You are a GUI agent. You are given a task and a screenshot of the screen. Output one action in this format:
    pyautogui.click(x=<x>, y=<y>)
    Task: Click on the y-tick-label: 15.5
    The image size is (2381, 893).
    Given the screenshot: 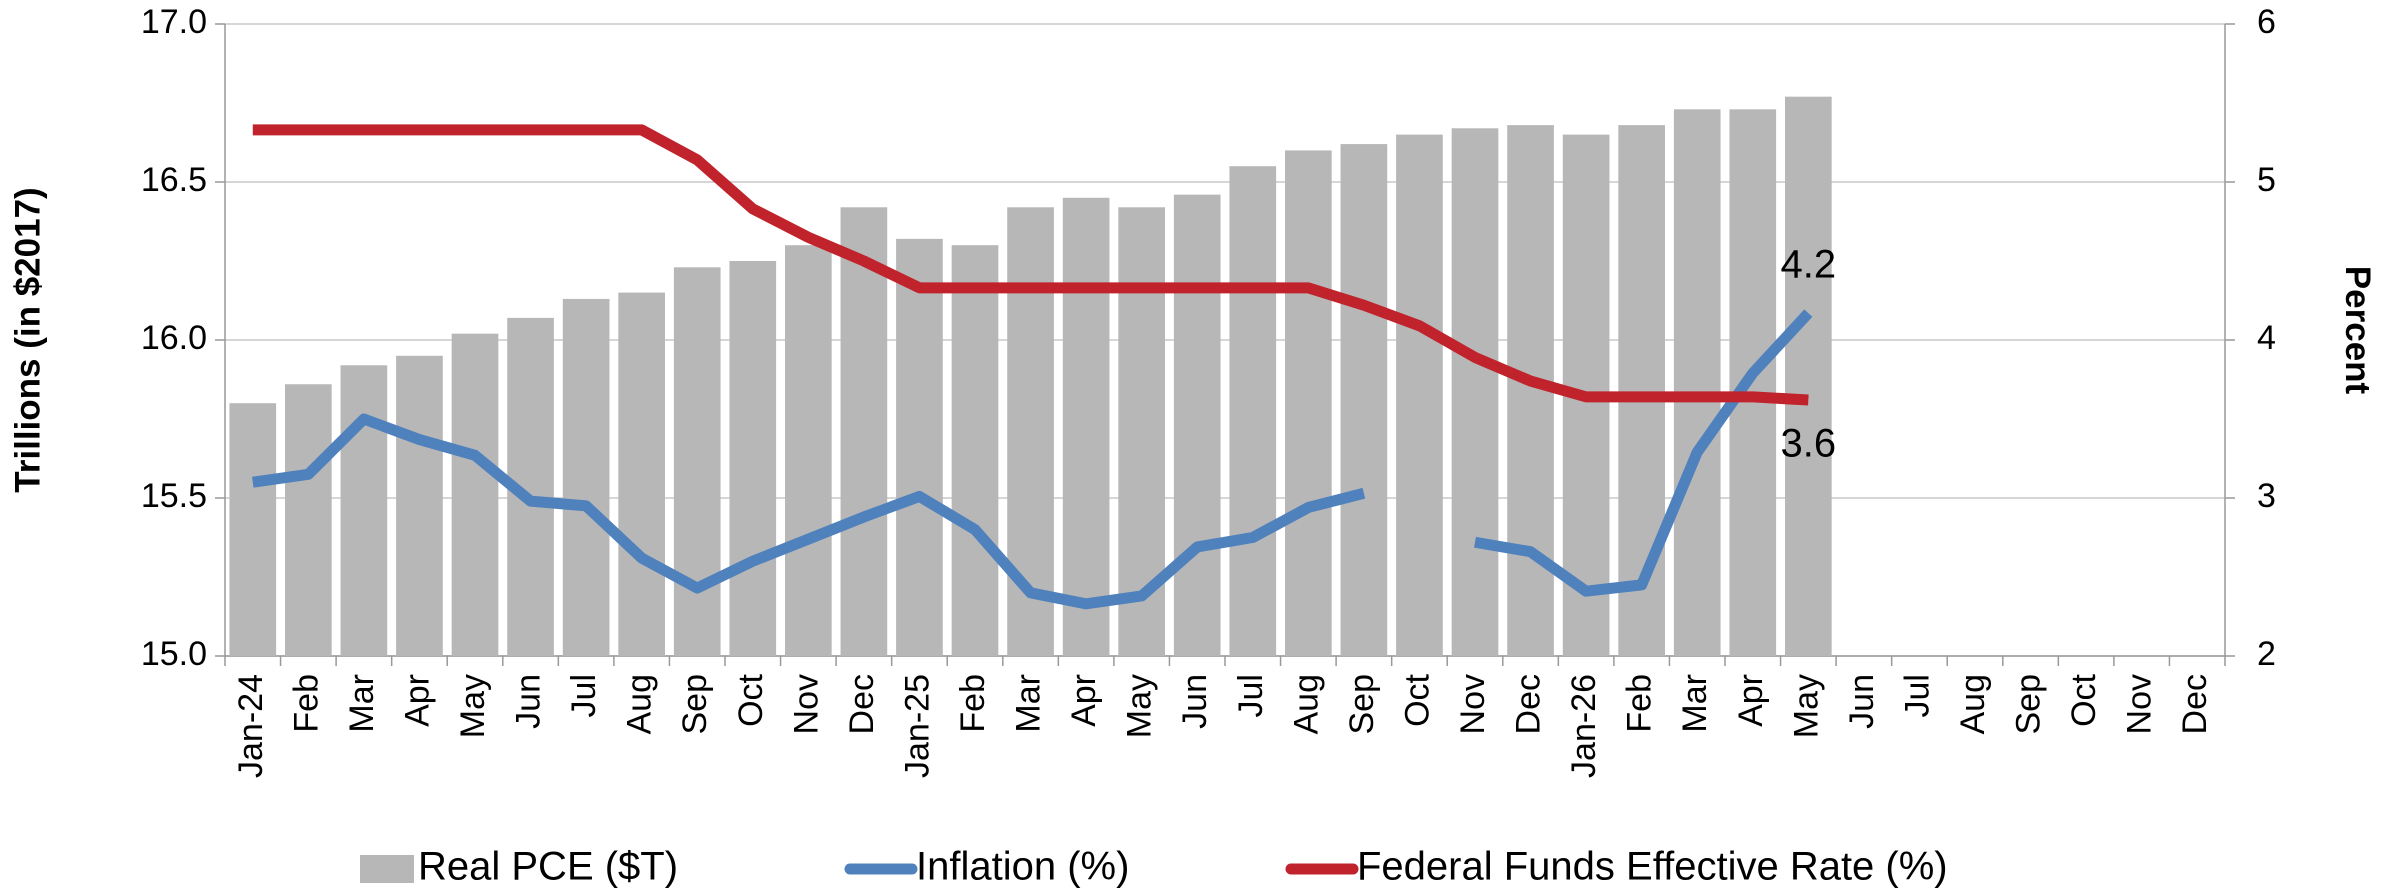 What is the action you would take?
    pyautogui.click(x=174, y=496)
    